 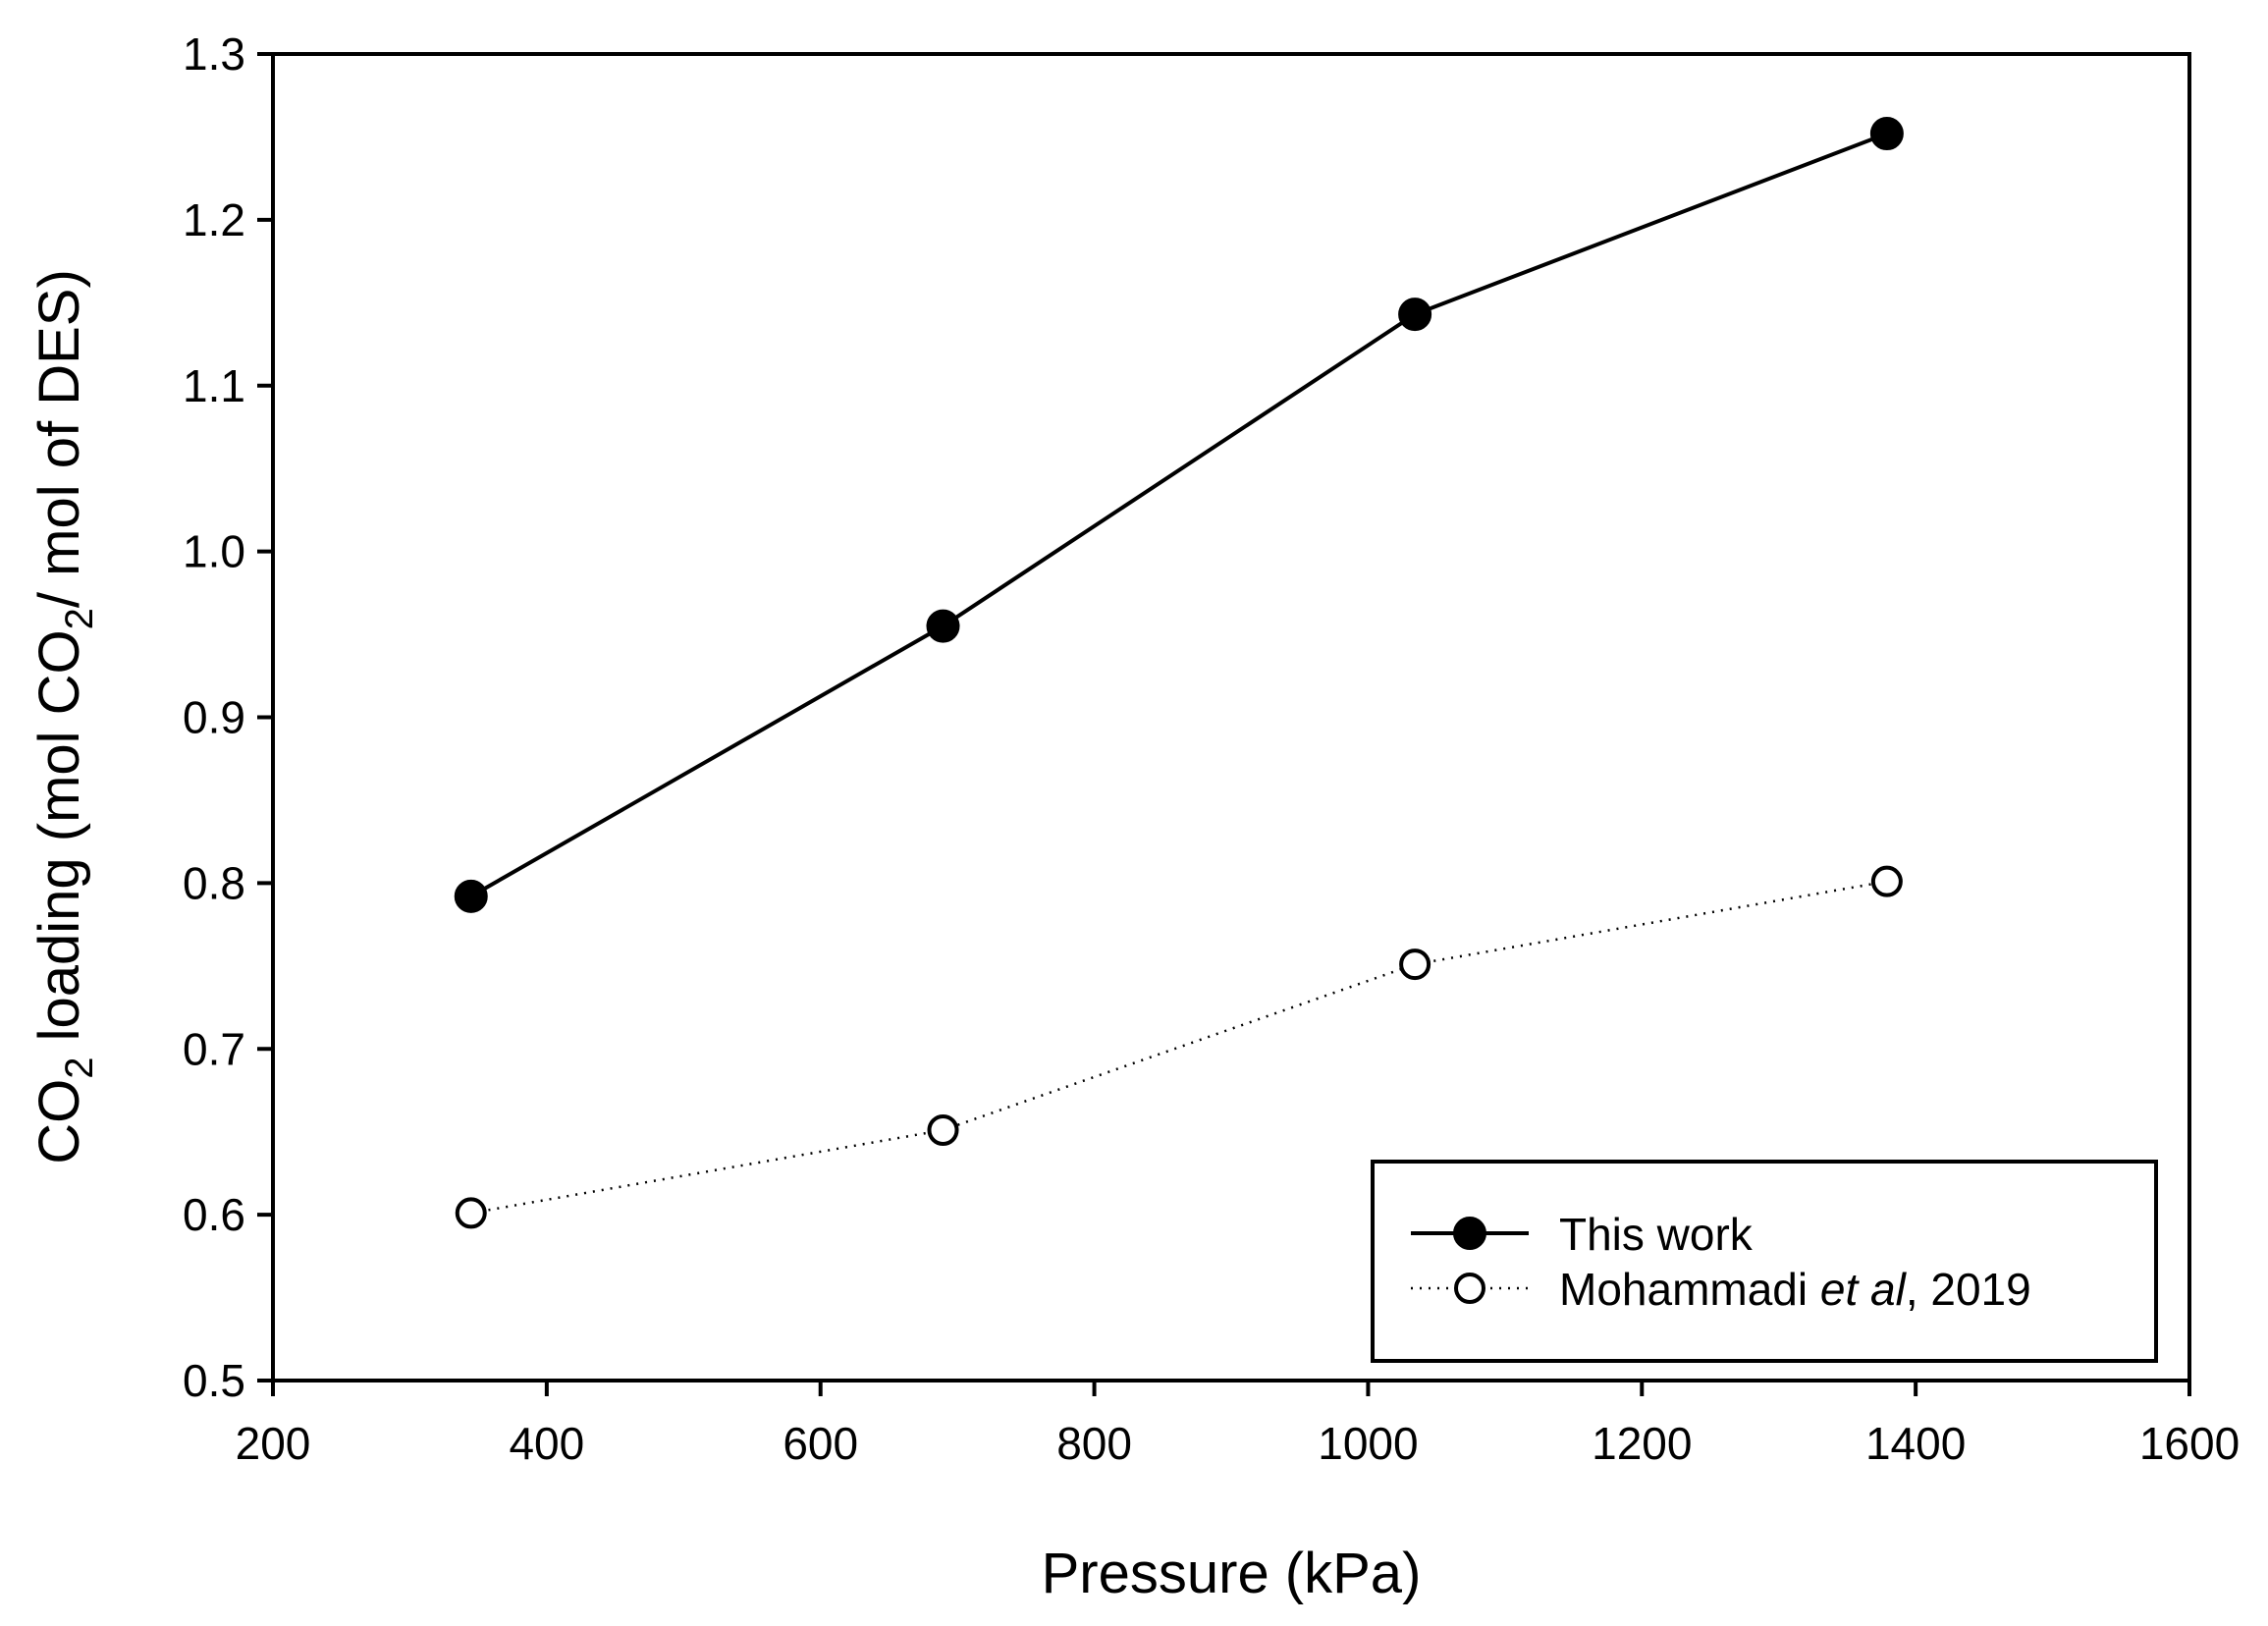 What do you see at coordinates (1657, 1234) in the screenshot?
I see `legend-label-this-work: This work` at bounding box center [1657, 1234].